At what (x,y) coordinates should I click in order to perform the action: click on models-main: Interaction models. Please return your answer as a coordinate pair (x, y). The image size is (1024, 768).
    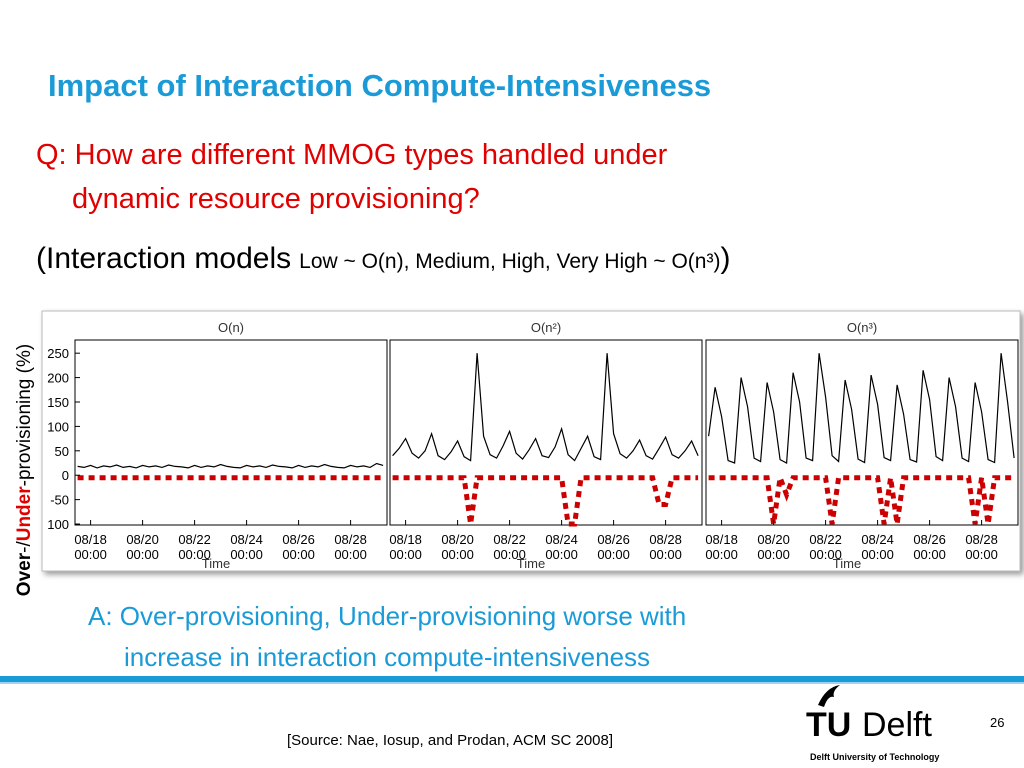
    Looking at the image, I should click on (168, 258).